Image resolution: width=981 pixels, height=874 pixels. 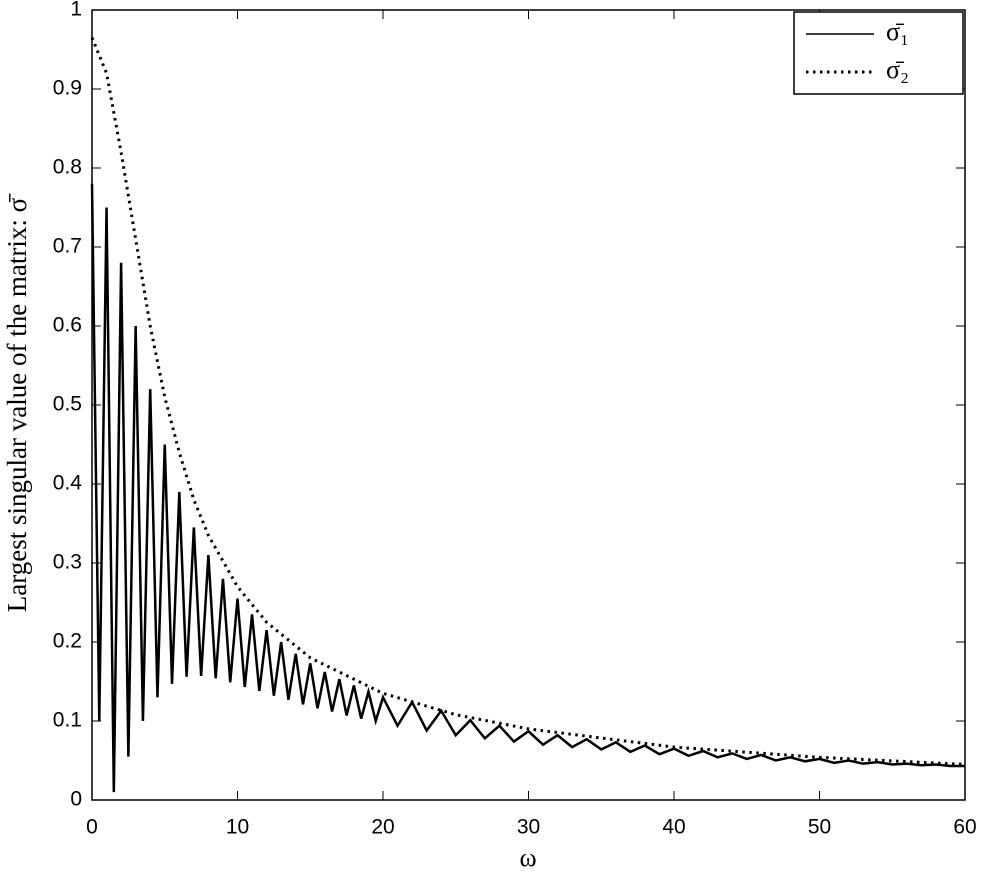 What do you see at coordinates (76, 10) in the screenshot?
I see `y-tick-label: 1` at bounding box center [76, 10].